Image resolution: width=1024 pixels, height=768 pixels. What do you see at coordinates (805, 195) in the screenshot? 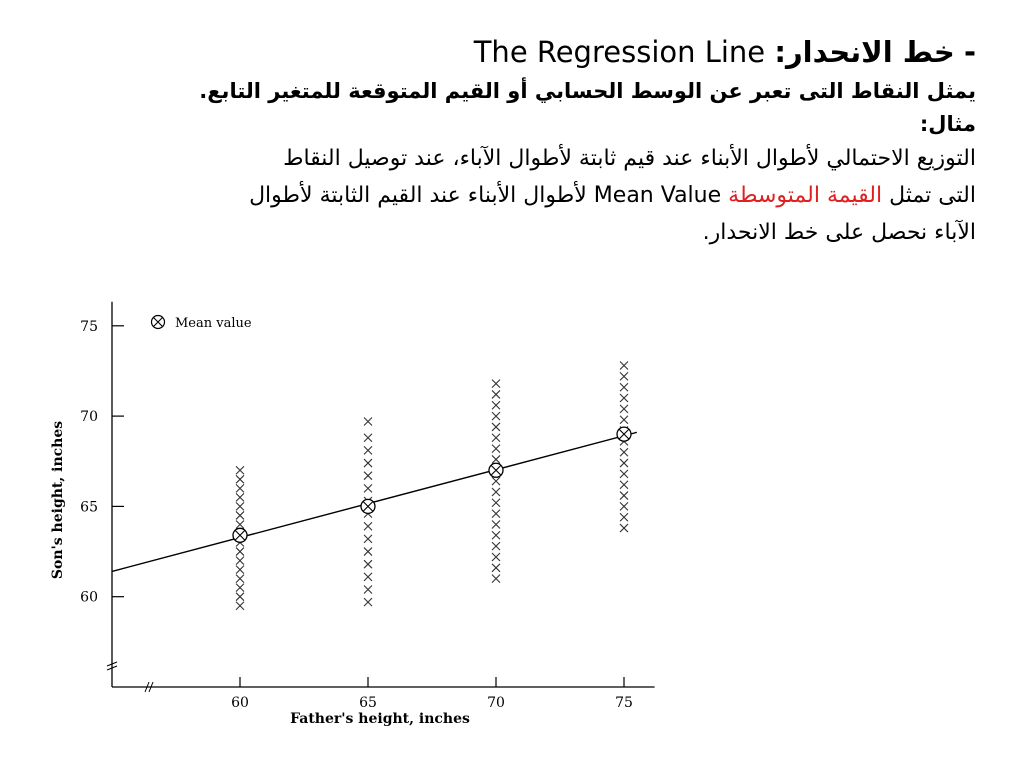
I see `highlighted-term: القيمة المتوسطة` at bounding box center [805, 195].